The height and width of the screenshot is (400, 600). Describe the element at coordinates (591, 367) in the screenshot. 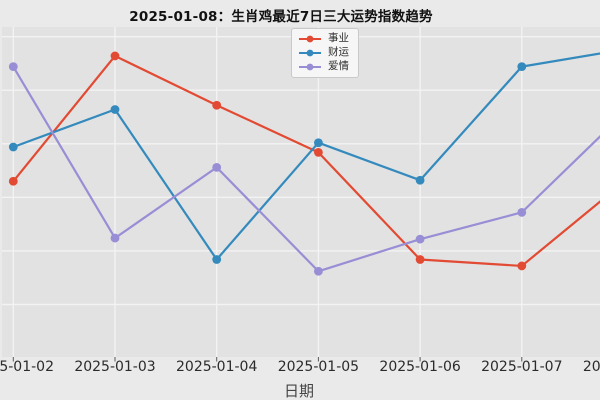

I see `x-tick-label: 2025-01-08` at that location.